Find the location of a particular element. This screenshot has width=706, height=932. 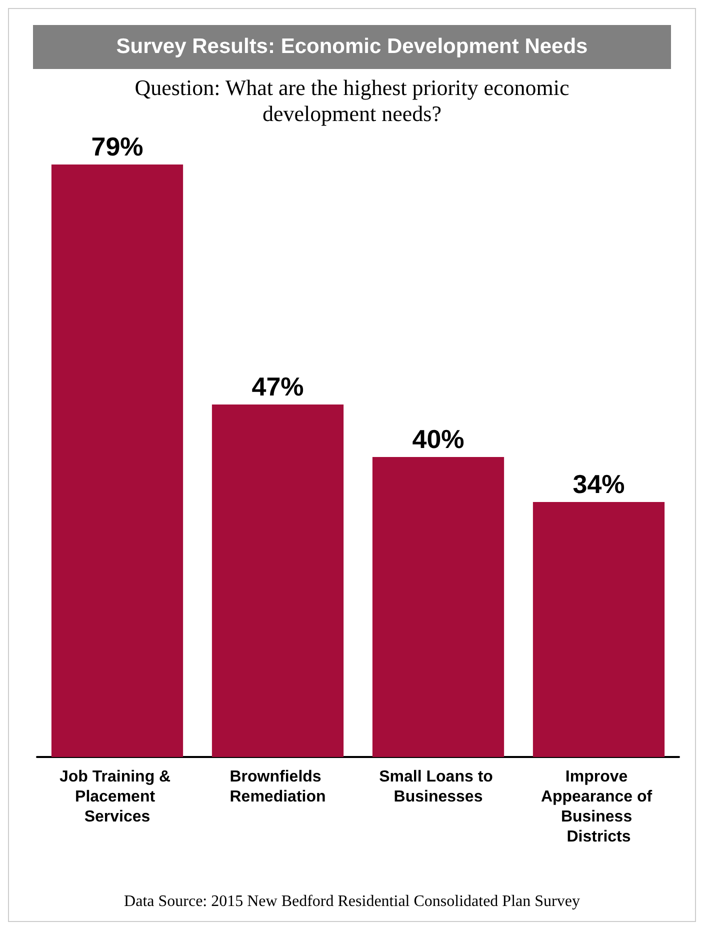

chart-subtitle: Question: What are the highest priority economic development needs? is located at coordinates (352, 101).